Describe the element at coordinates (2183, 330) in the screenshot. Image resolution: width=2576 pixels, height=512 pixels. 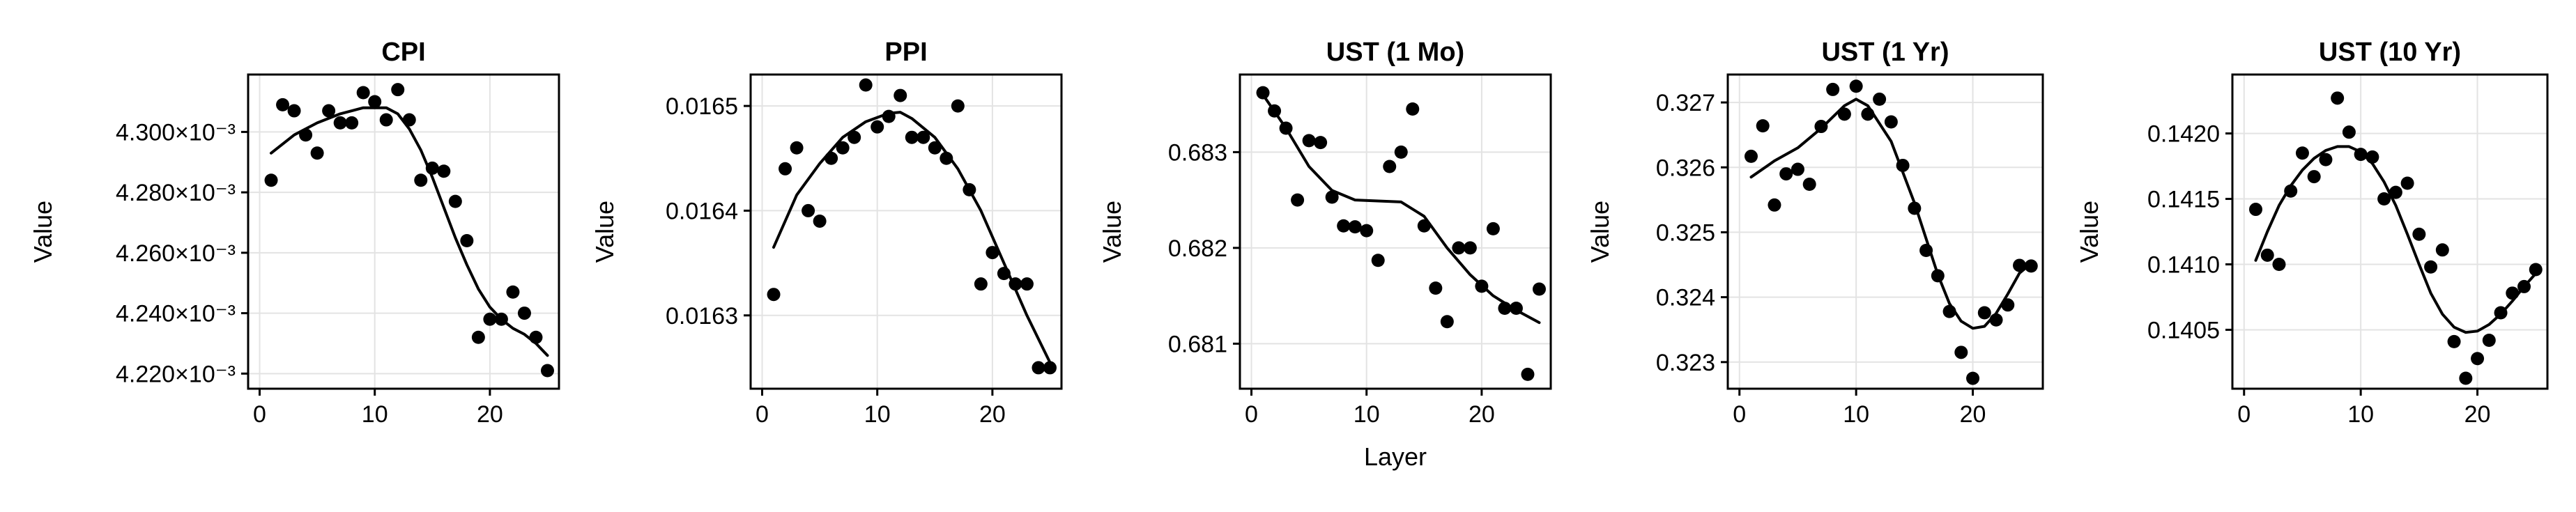
I see `y-tick-label: 0.1405` at that location.